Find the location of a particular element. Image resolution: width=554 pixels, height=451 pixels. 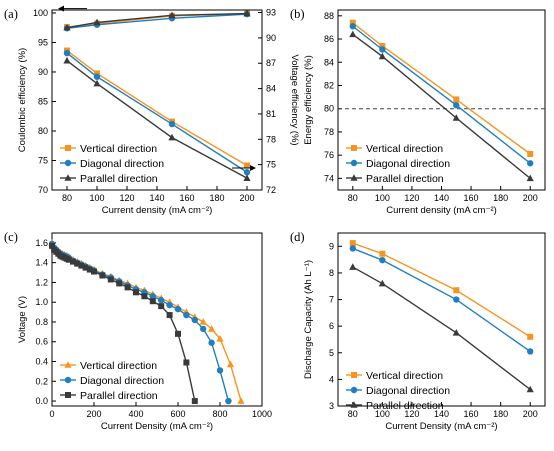

y-tick-label: 0.0 is located at coordinates (41, 401).